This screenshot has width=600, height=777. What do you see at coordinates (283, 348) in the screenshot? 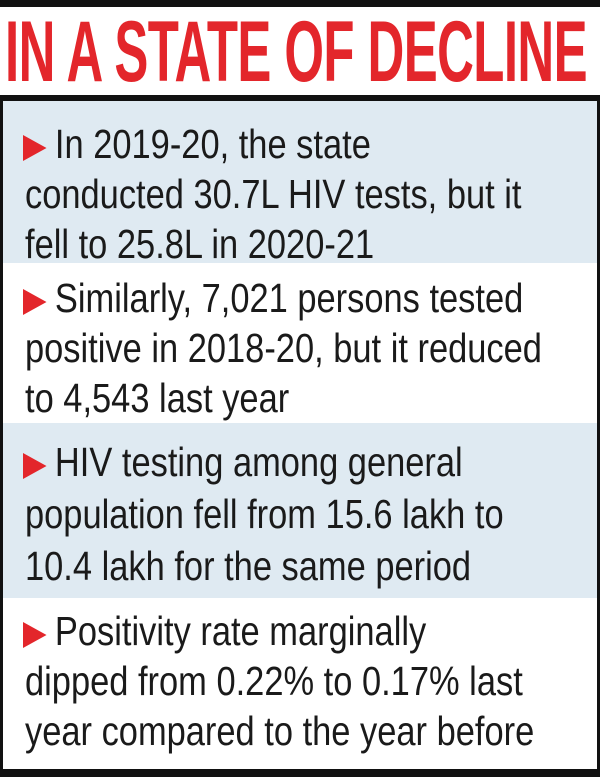
I see `fact-line: positive in 2018-20, but it reduced` at bounding box center [283, 348].